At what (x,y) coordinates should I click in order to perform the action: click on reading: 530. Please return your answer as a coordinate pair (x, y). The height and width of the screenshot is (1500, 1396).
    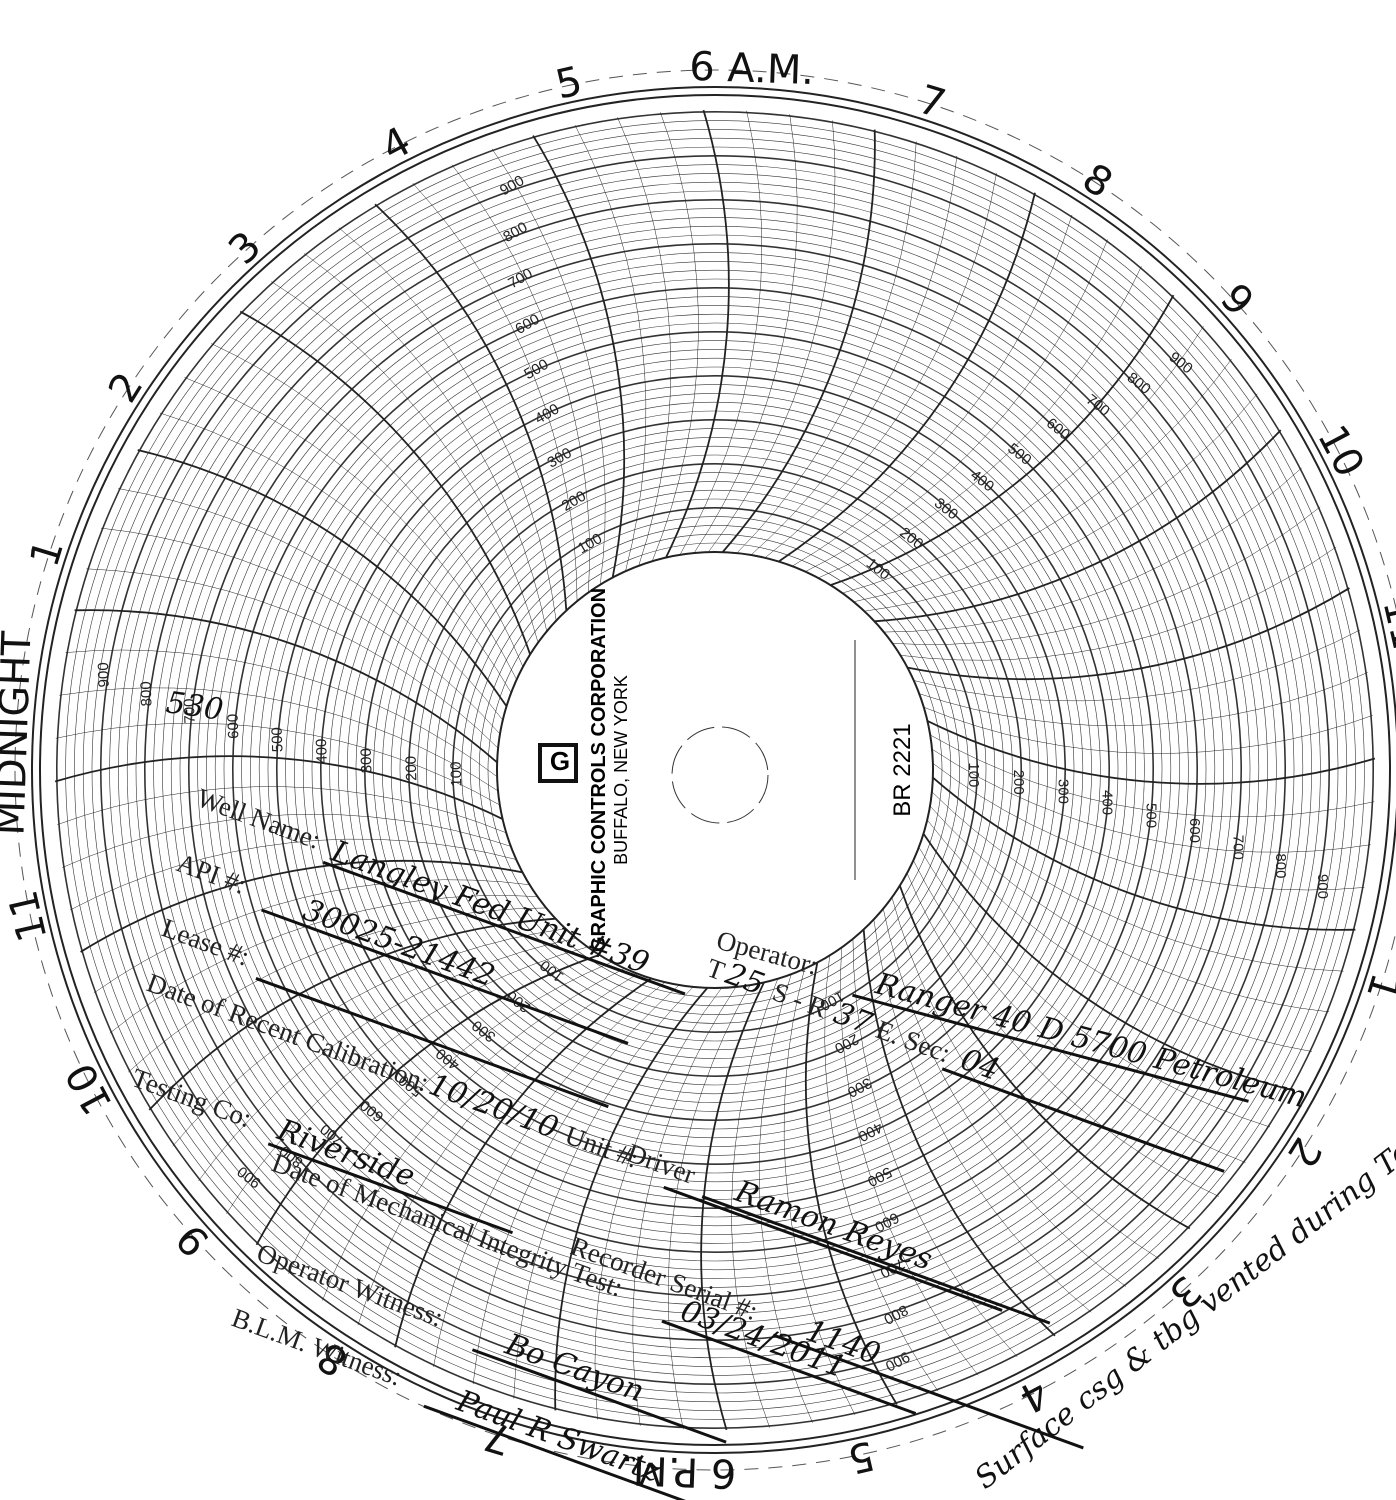
    Looking at the image, I should click on (195, 706).